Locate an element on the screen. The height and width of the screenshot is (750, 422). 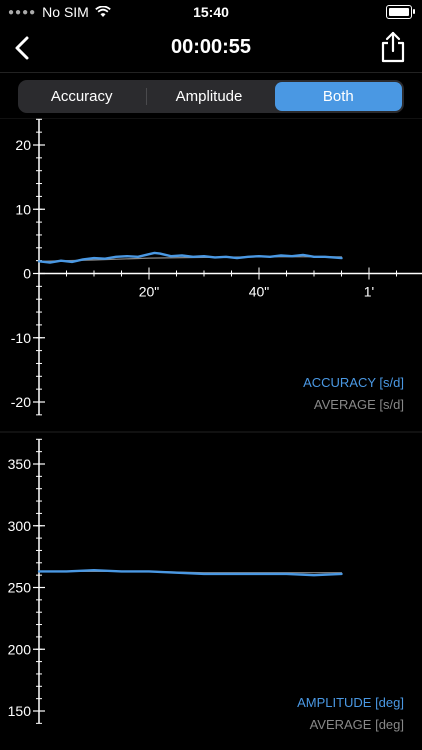
y-tick-label: -10 is located at coordinates (21, 338).